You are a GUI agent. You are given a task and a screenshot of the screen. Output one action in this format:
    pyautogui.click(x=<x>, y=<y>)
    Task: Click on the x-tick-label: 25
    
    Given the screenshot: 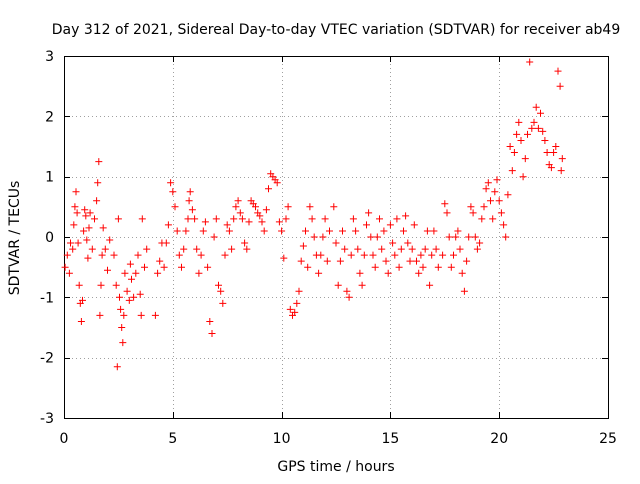 What is the action you would take?
    pyautogui.click(x=608, y=439)
    